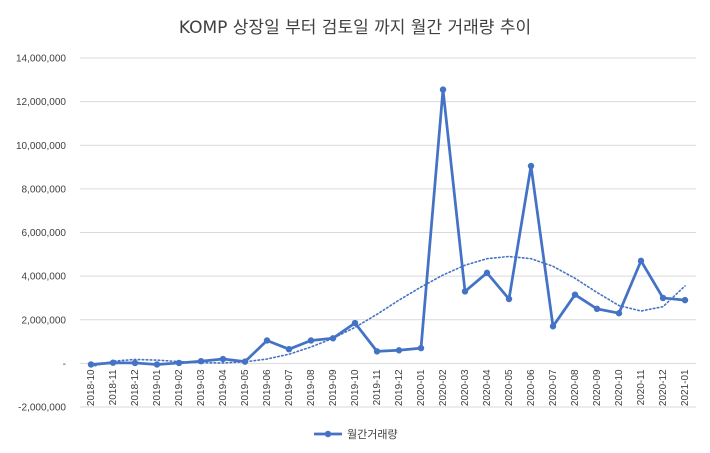  I want to click on x-tick-label: 2019-02, so click(179, 387).